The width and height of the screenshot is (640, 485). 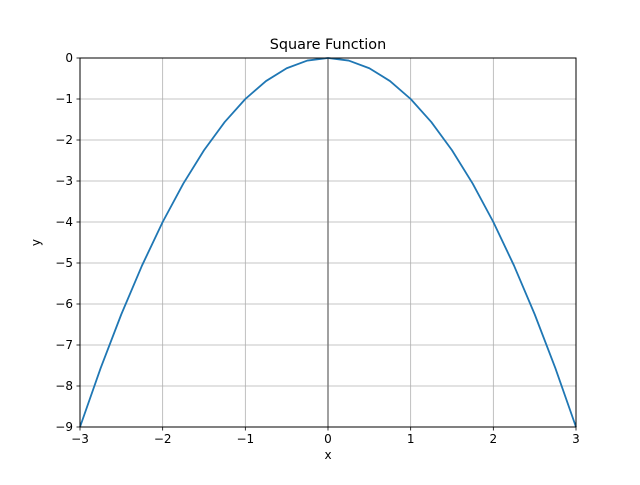 I want to click on y-tick-label: −2, so click(x=64, y=140).